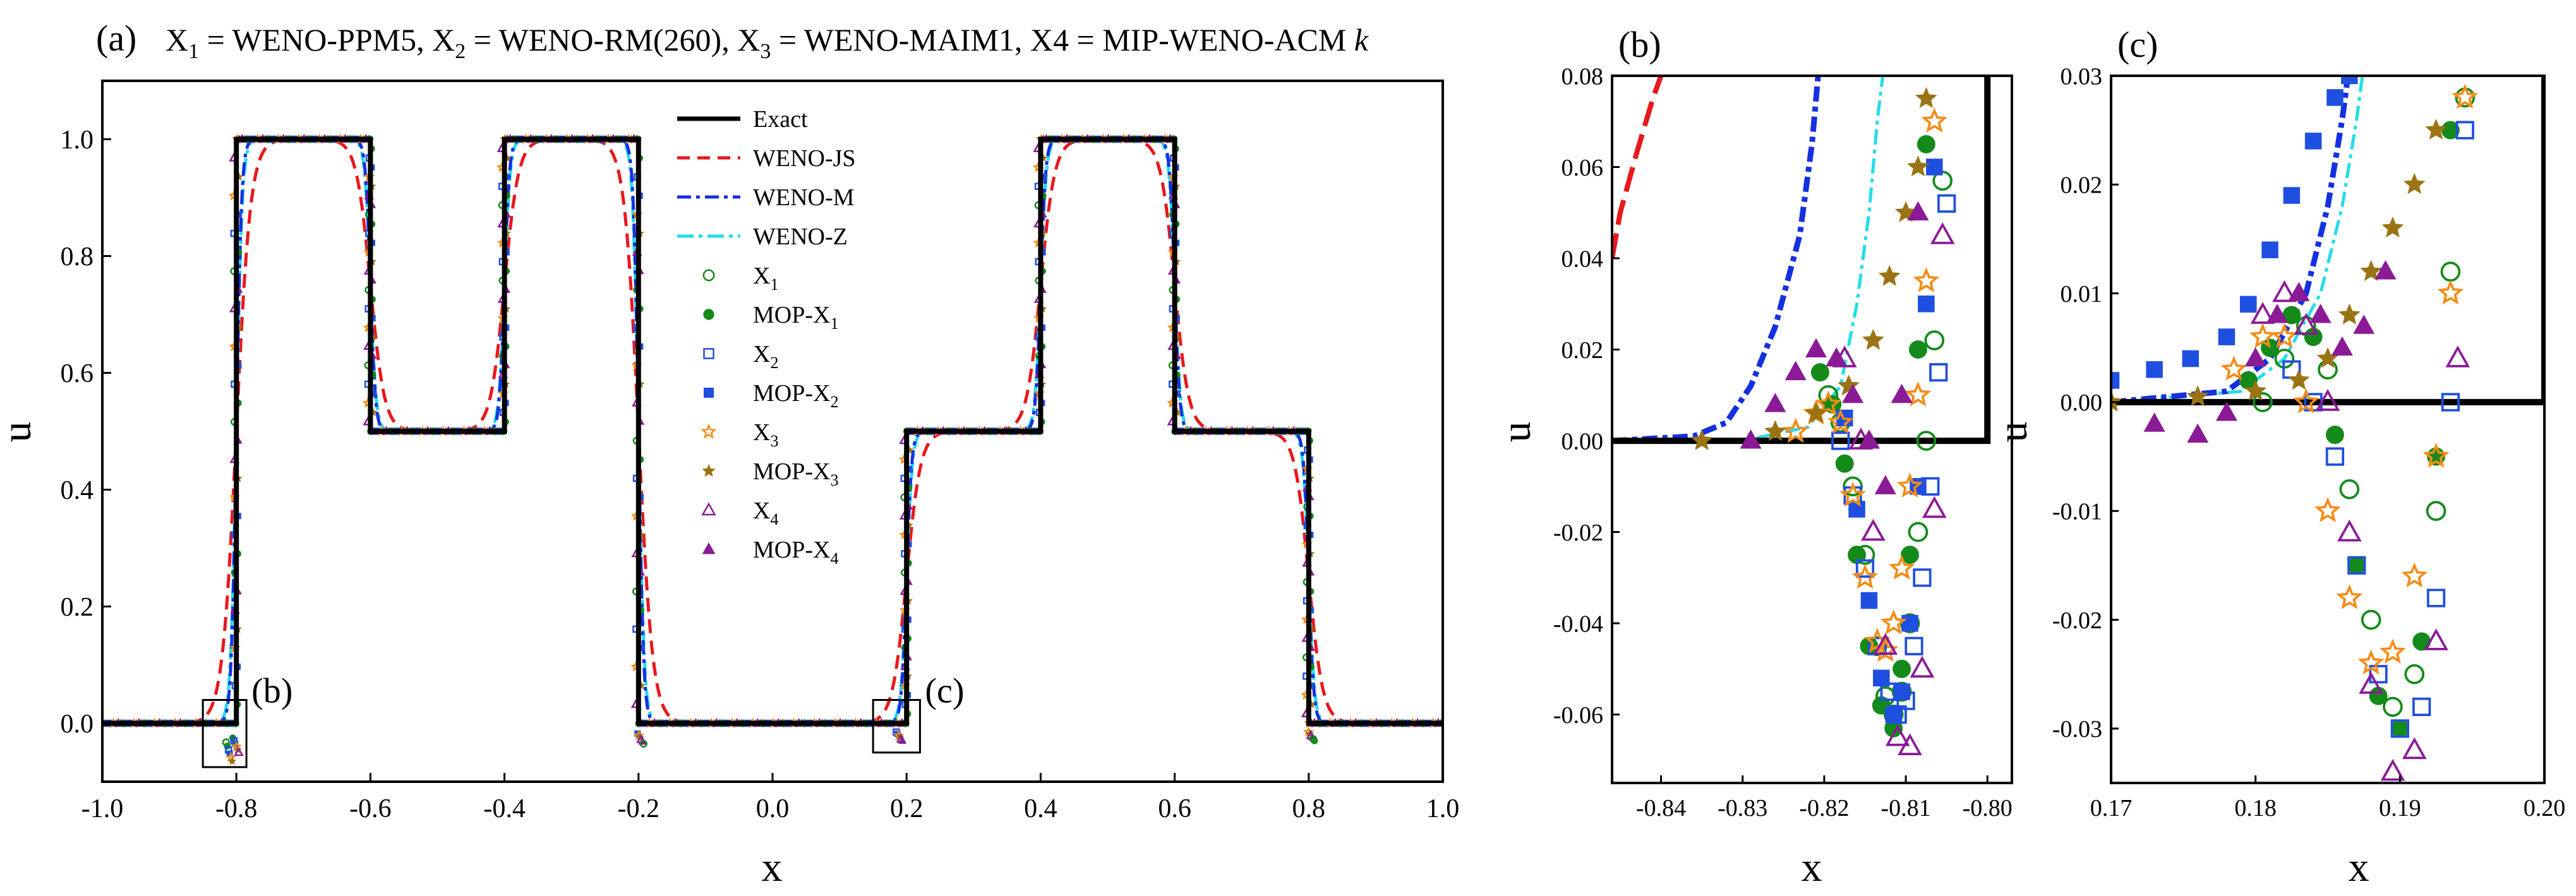  I want to click on panel-b-series-weno-z, so click(1748, 259).